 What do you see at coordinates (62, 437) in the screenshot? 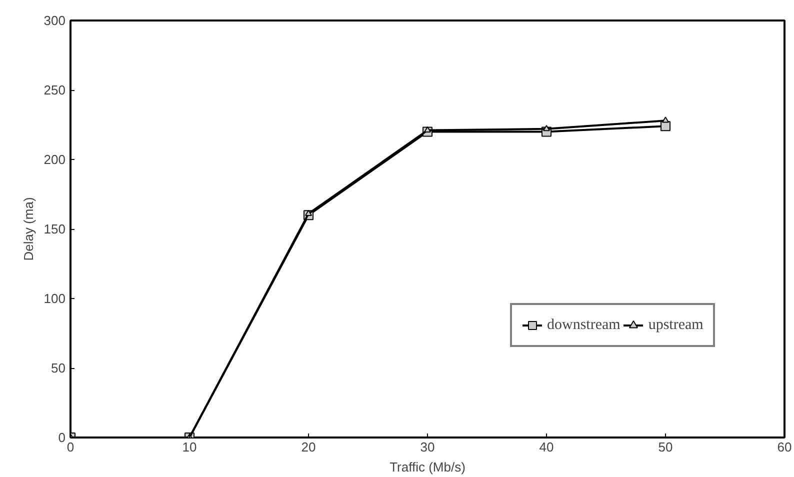
I see `y-tick-label: 0` at bounding box center [62, 437].